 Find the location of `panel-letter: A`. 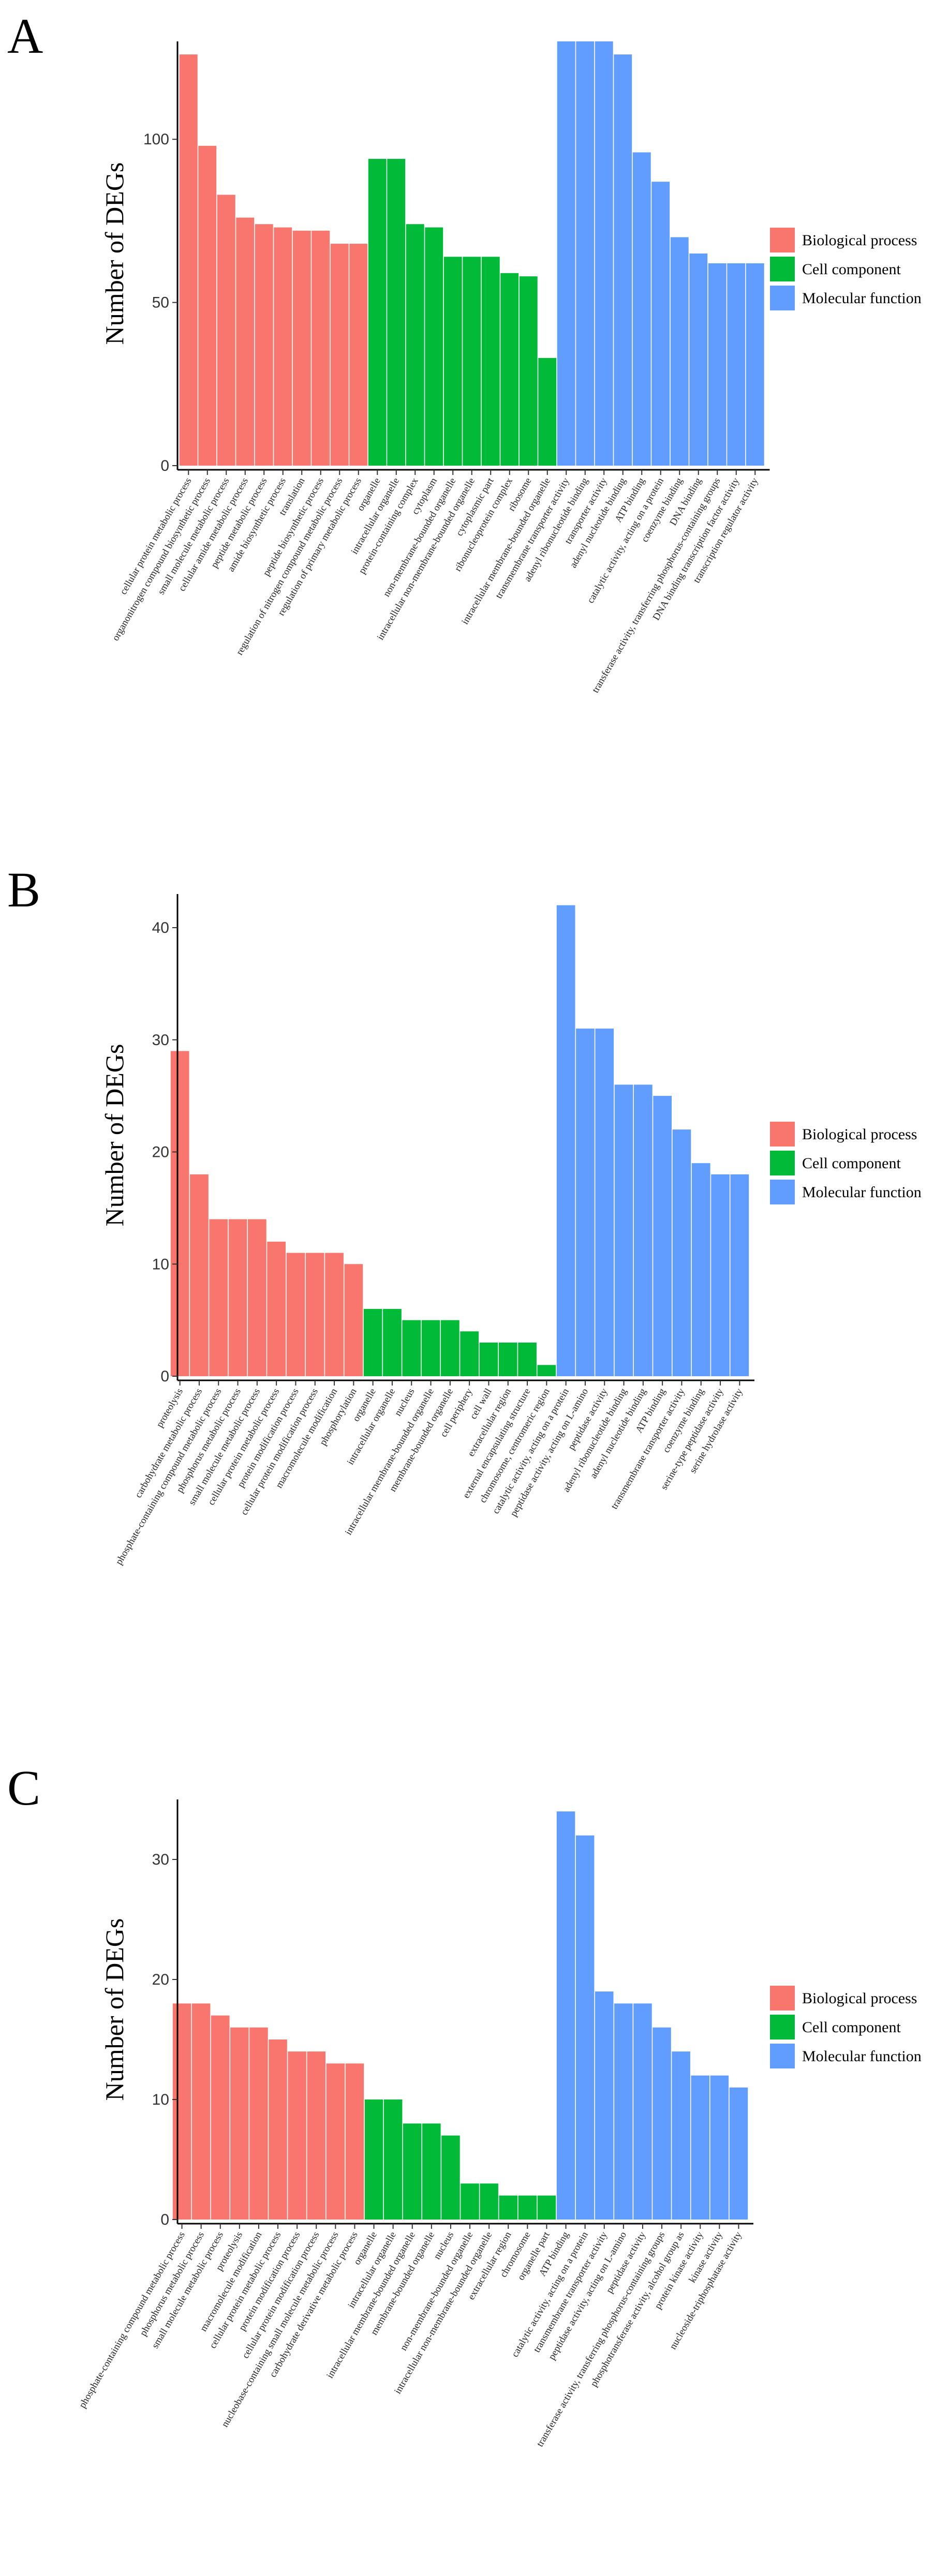

panel-letter: A is located at coordinates (25, 36).